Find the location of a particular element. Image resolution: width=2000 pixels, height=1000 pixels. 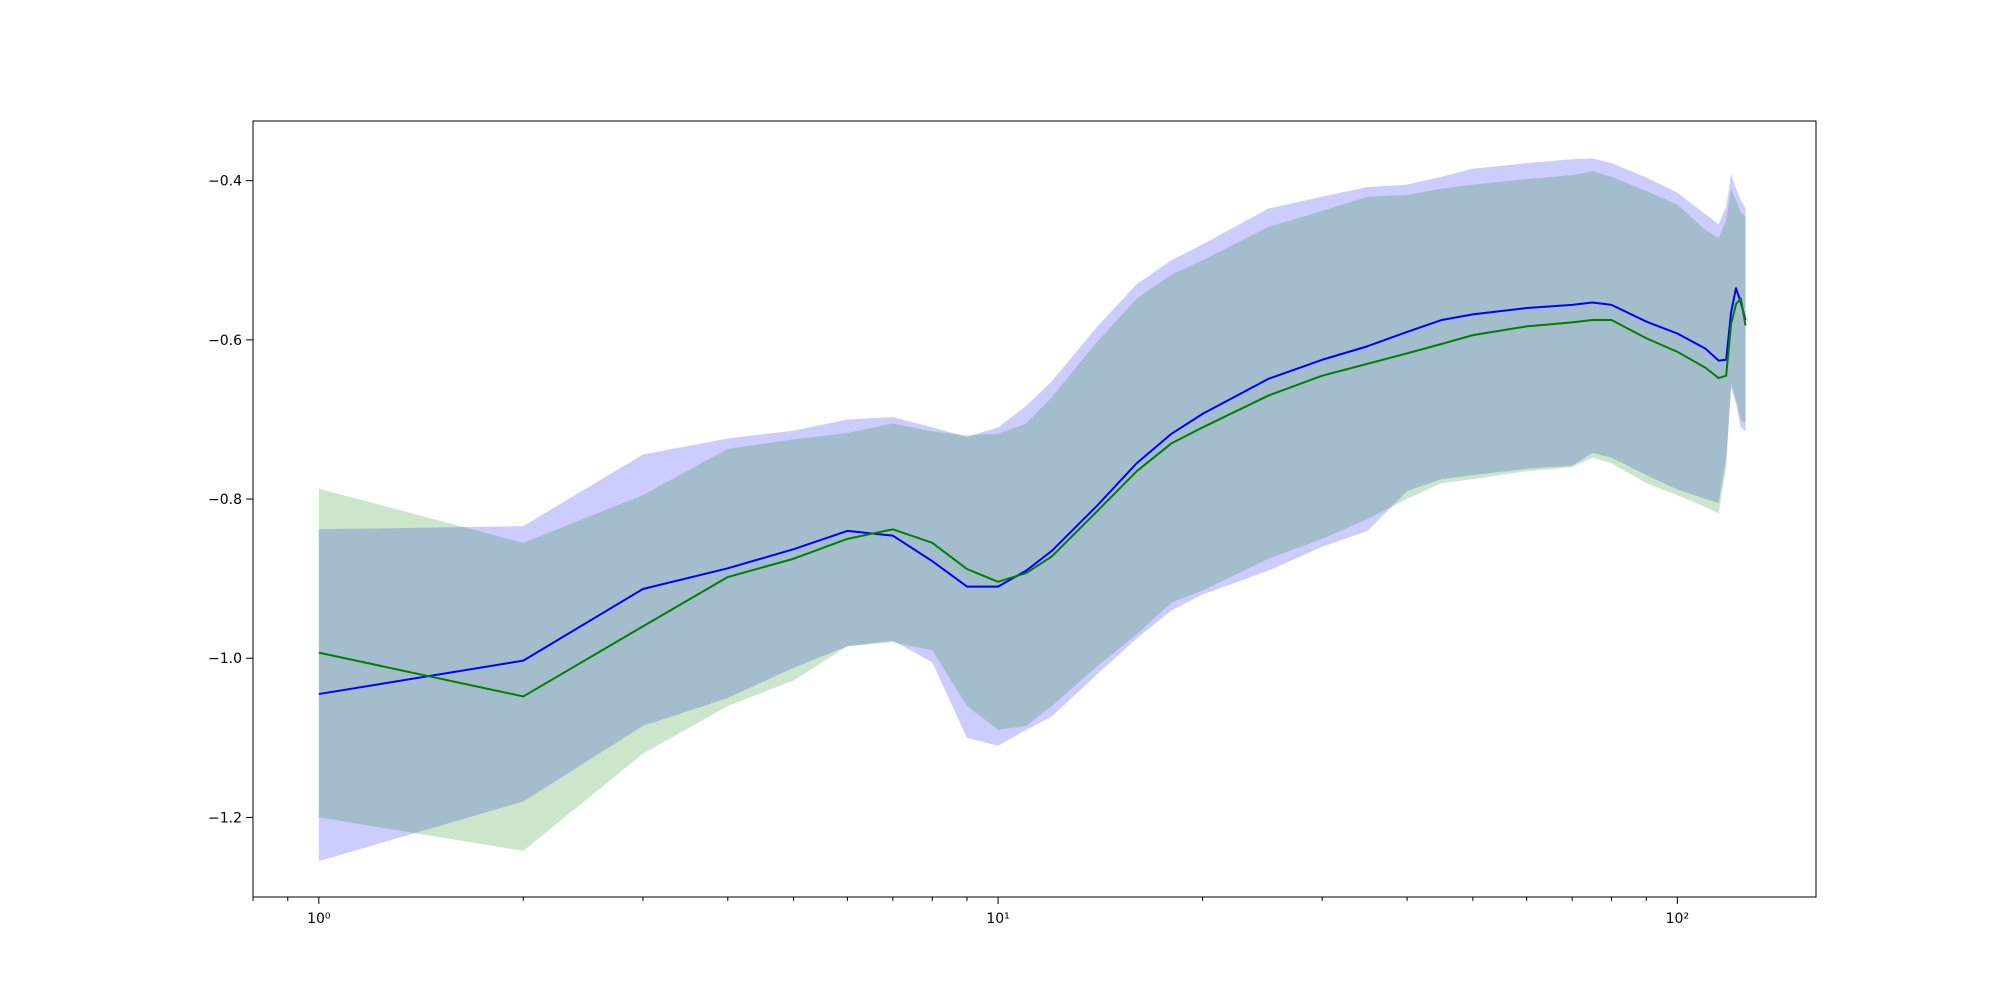

y-tick-label: −1.0 is located at coordinates (225, 659).